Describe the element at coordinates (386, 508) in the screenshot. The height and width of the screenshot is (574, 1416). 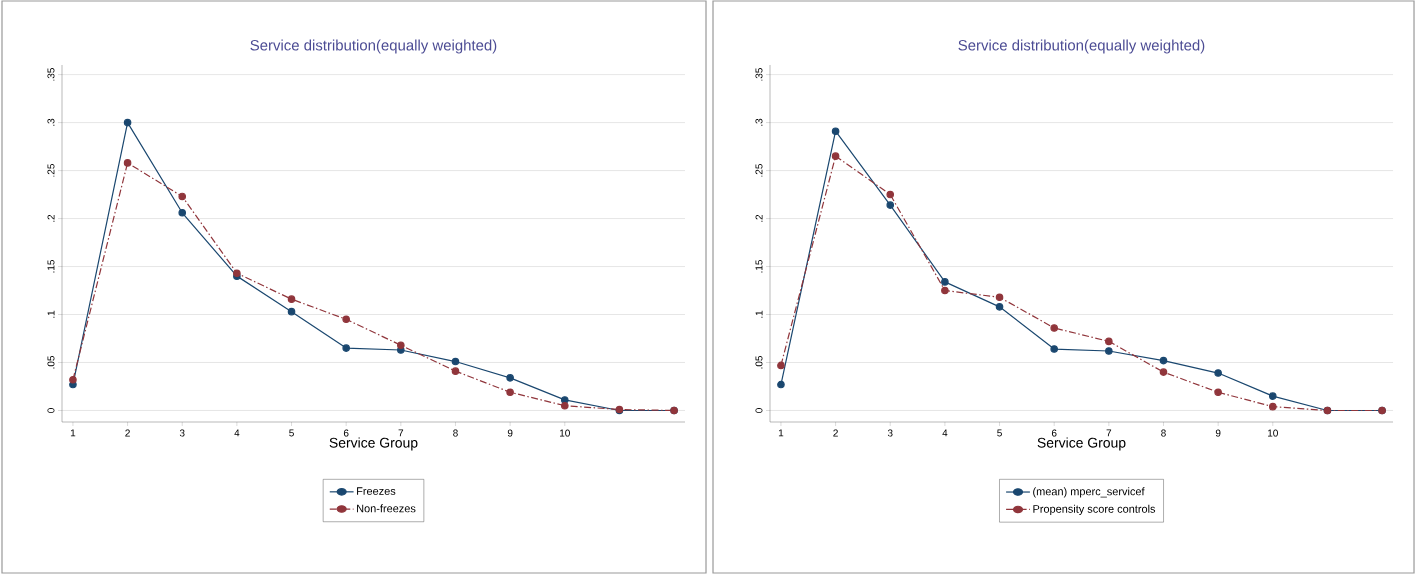
I see `legend-label: Non-freezes` at that location.